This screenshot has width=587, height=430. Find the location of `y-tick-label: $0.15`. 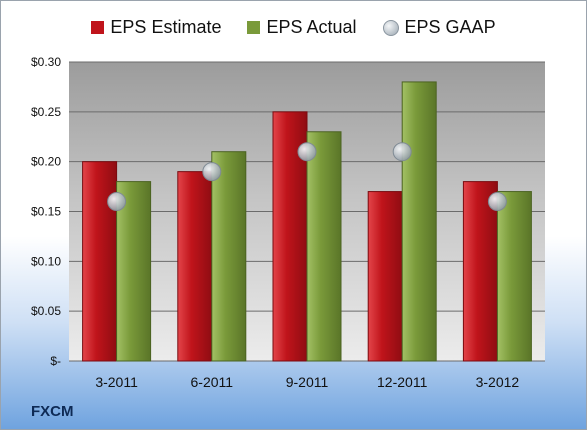

y-tick-label: $0.15 is located at coordinates (46, 212).